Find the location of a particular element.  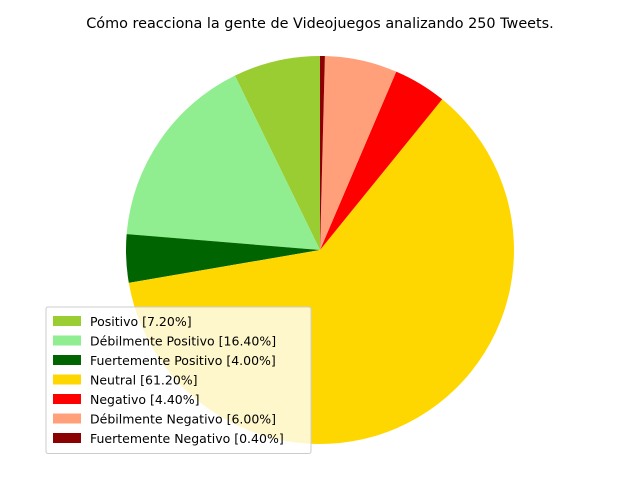

legend-label-0: Positivo [7.20%] is located at coordinates (141, 321).